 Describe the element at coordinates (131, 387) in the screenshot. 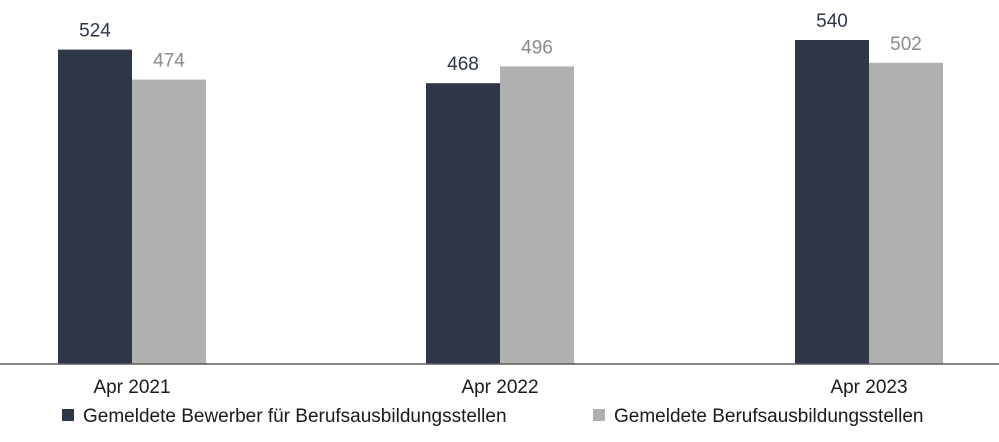

I see `x-tick-label-1: Apr 2021` at that location.